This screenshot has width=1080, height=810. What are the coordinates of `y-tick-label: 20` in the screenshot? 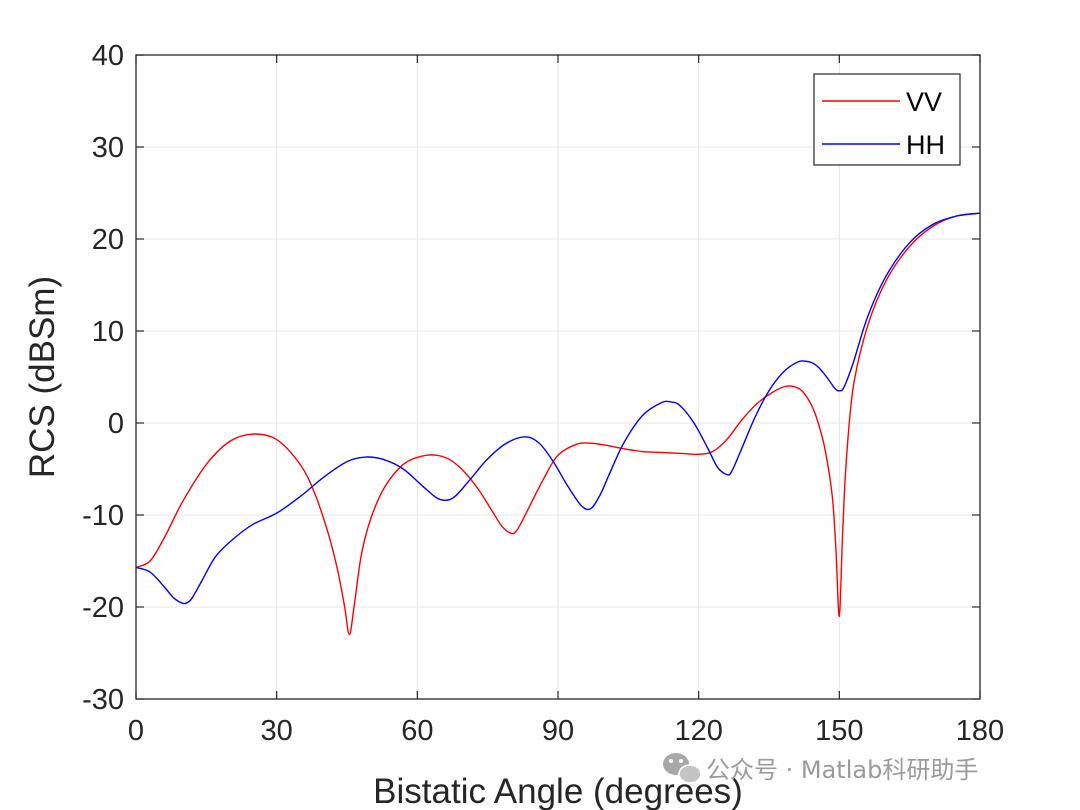 It's located at (108, 240).